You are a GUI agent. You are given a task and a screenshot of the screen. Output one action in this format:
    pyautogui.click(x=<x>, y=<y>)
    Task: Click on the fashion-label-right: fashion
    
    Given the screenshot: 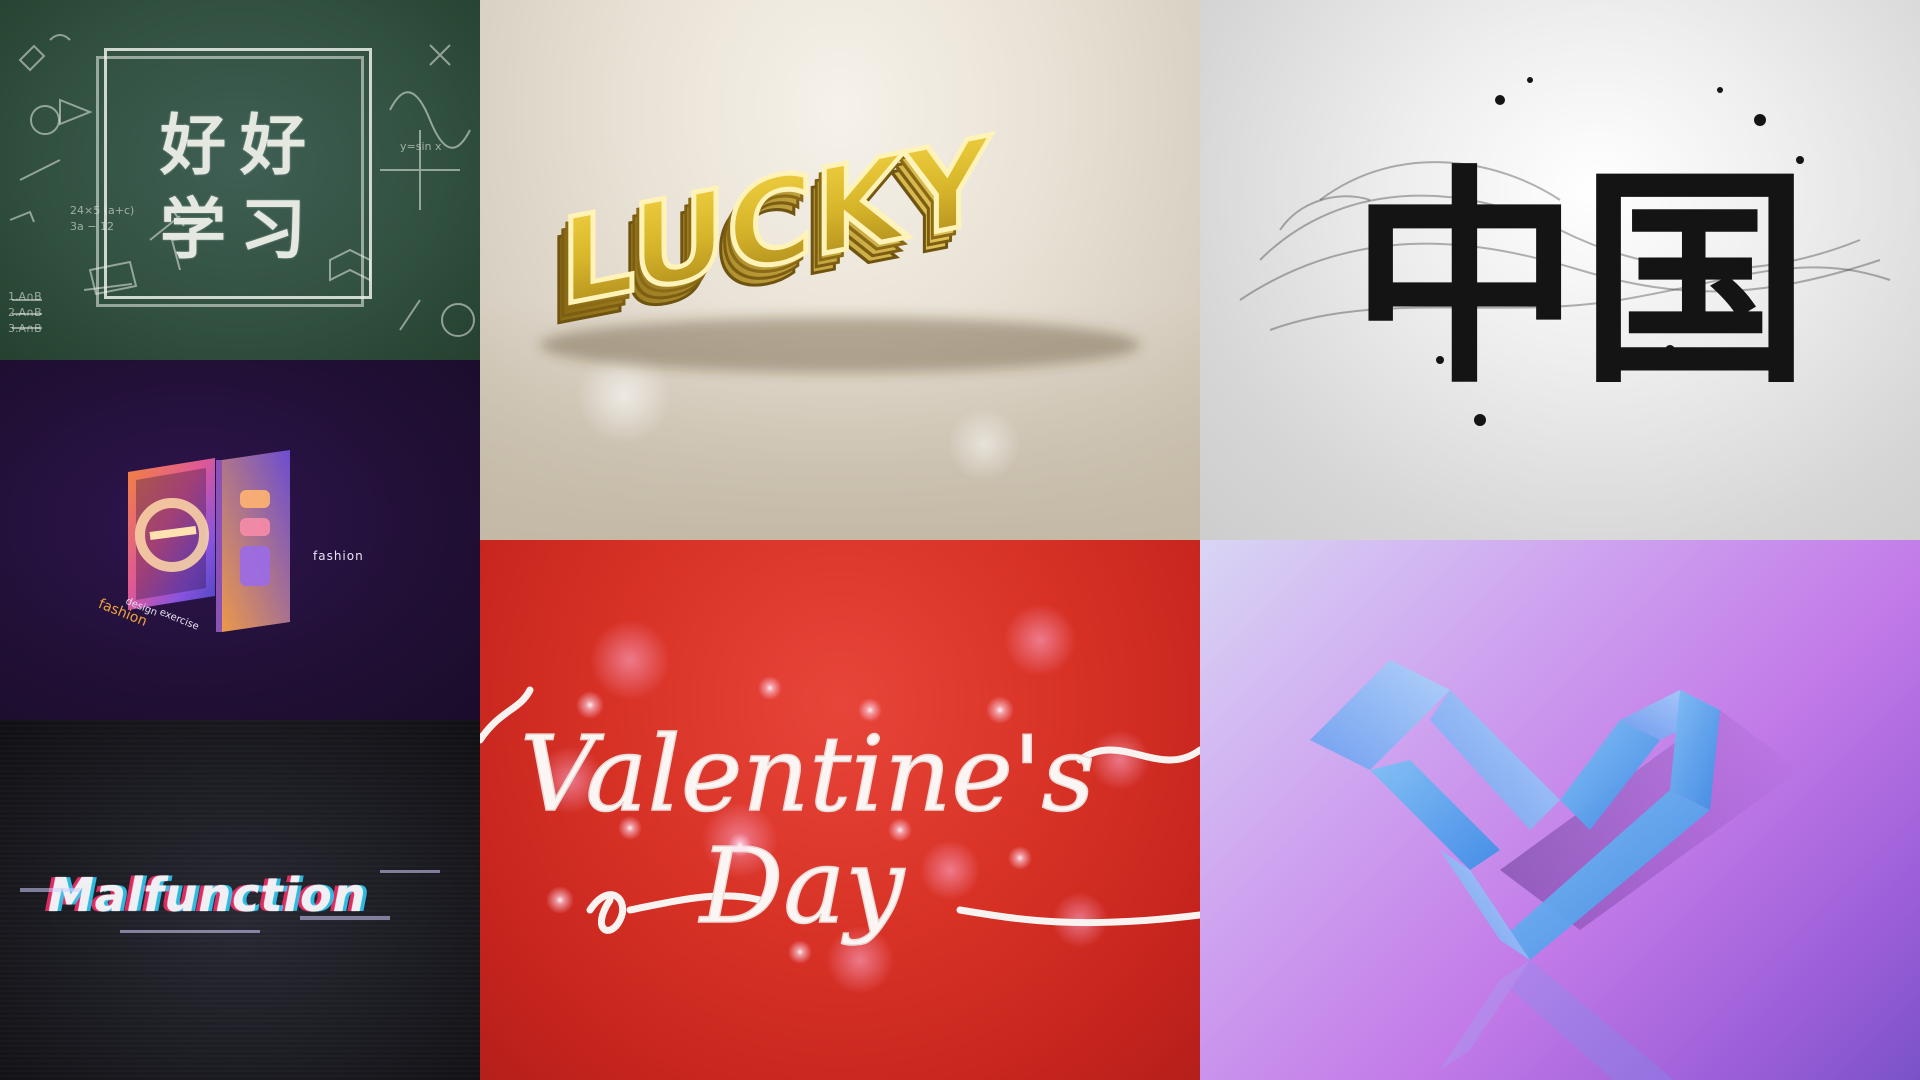 What is the action you would take?
    pyautogui.click(x=338, y=556)
    